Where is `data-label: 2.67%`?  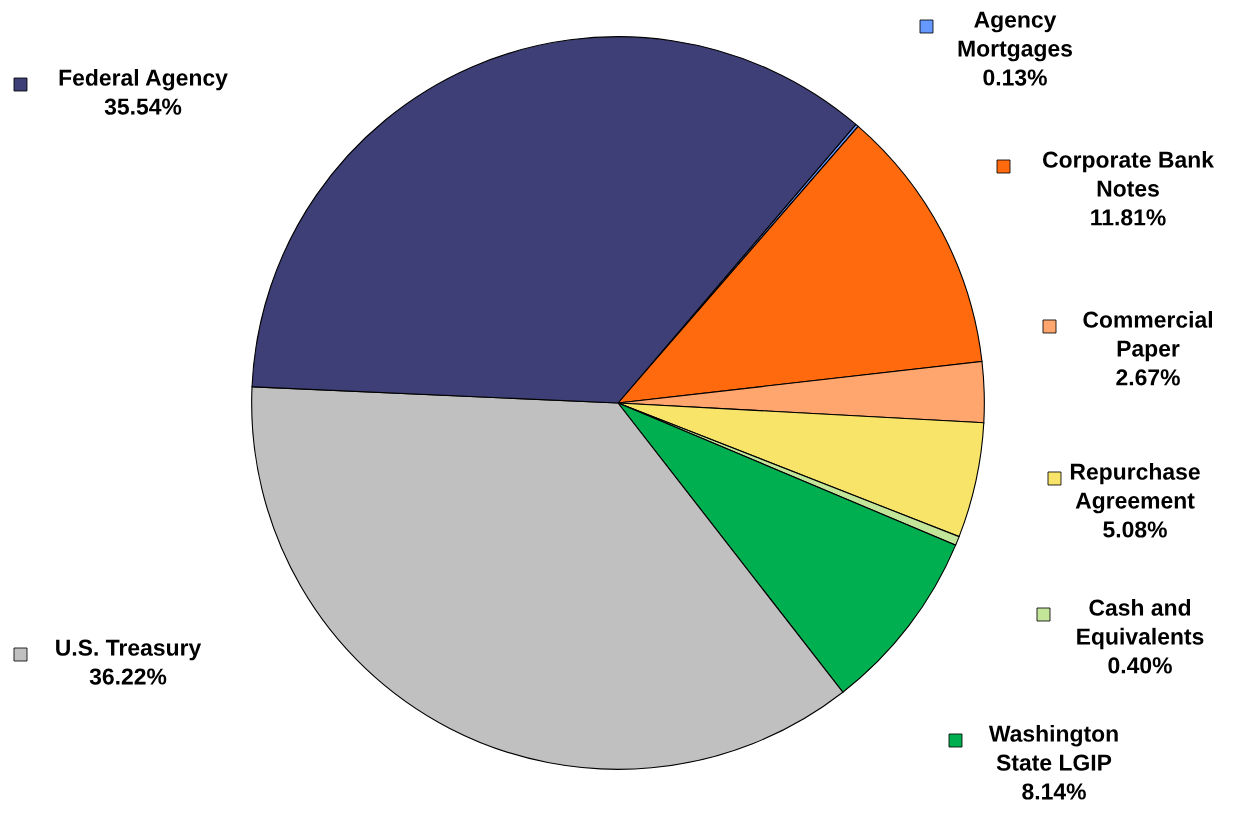 data-label: 2.67% is located at coordinates (1148, 377).